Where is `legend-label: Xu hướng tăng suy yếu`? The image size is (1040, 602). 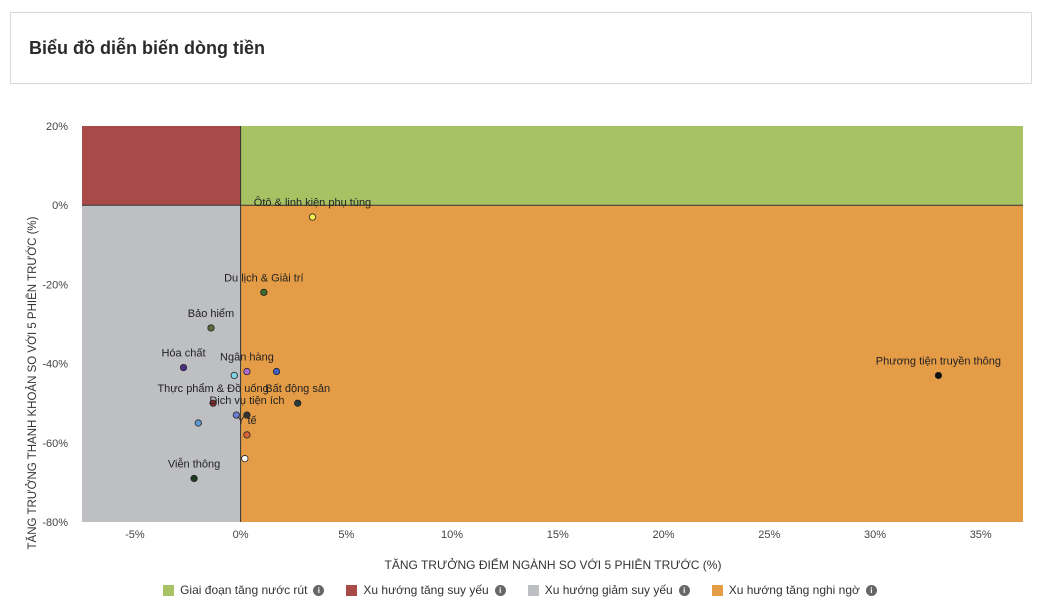
legend-label: Xu hướng tăng suy yếu is located at coordinates (426, 590).